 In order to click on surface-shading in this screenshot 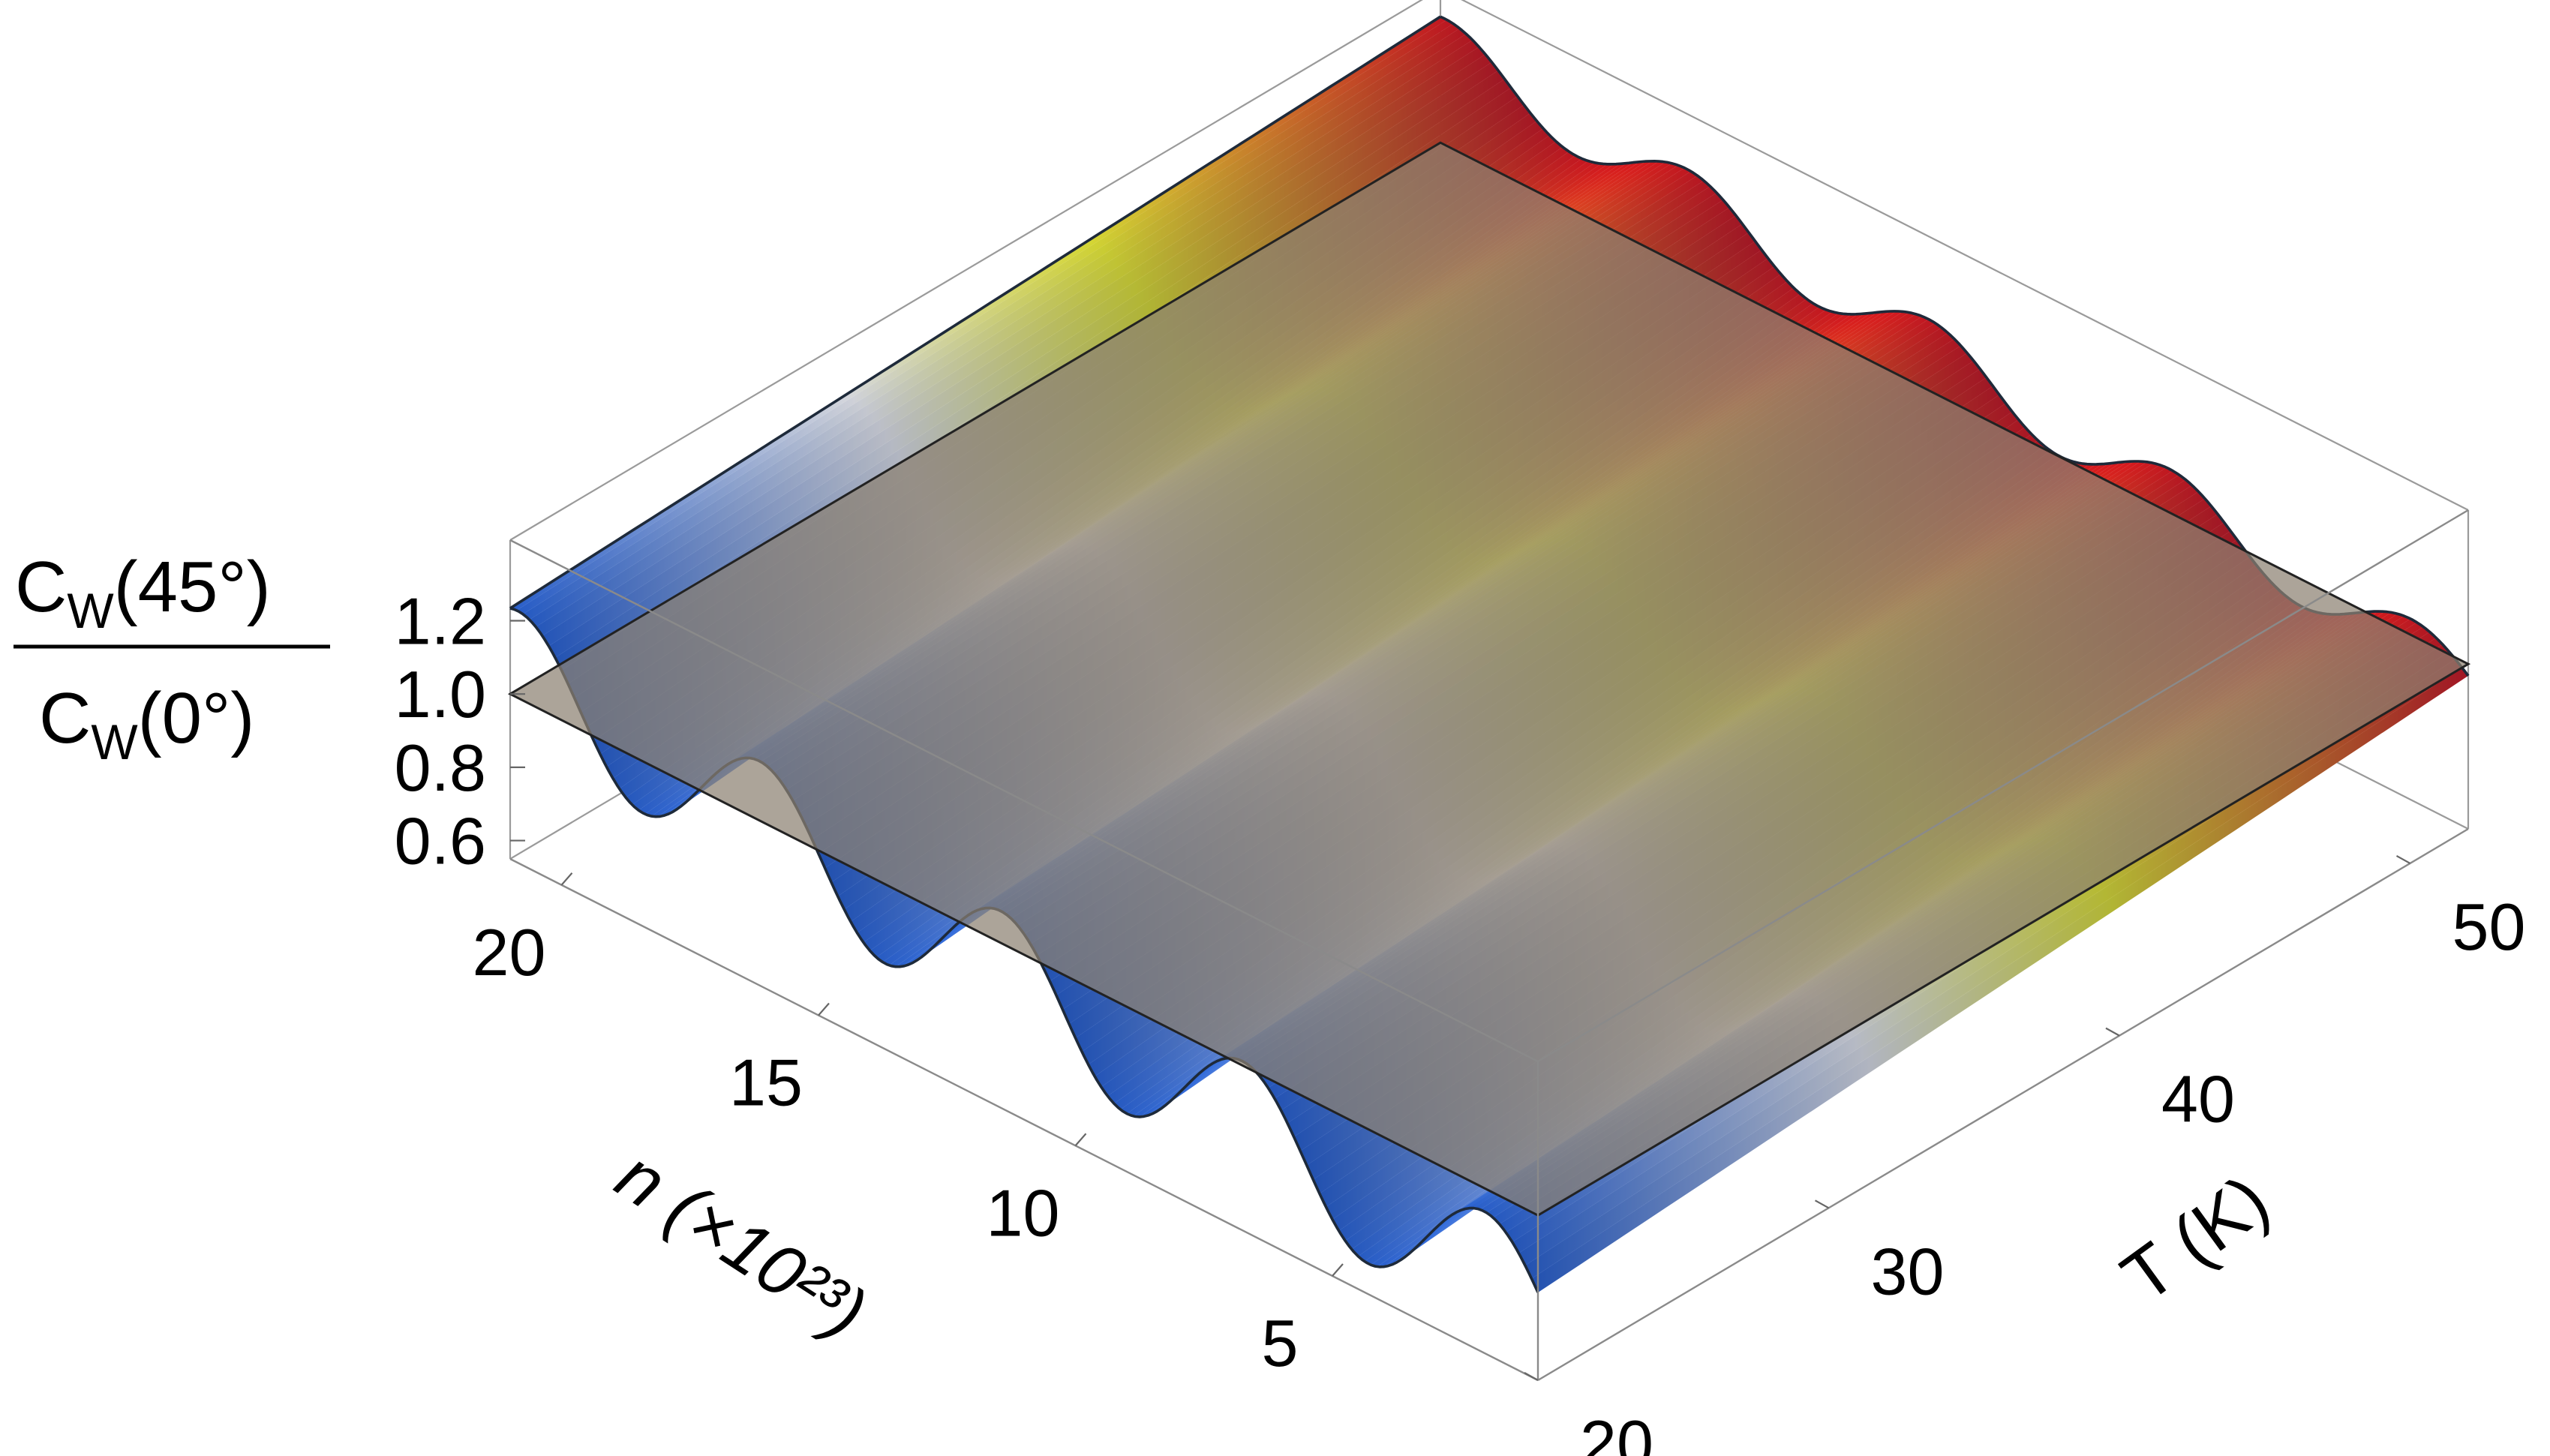, I will do `click(978, 314)`.